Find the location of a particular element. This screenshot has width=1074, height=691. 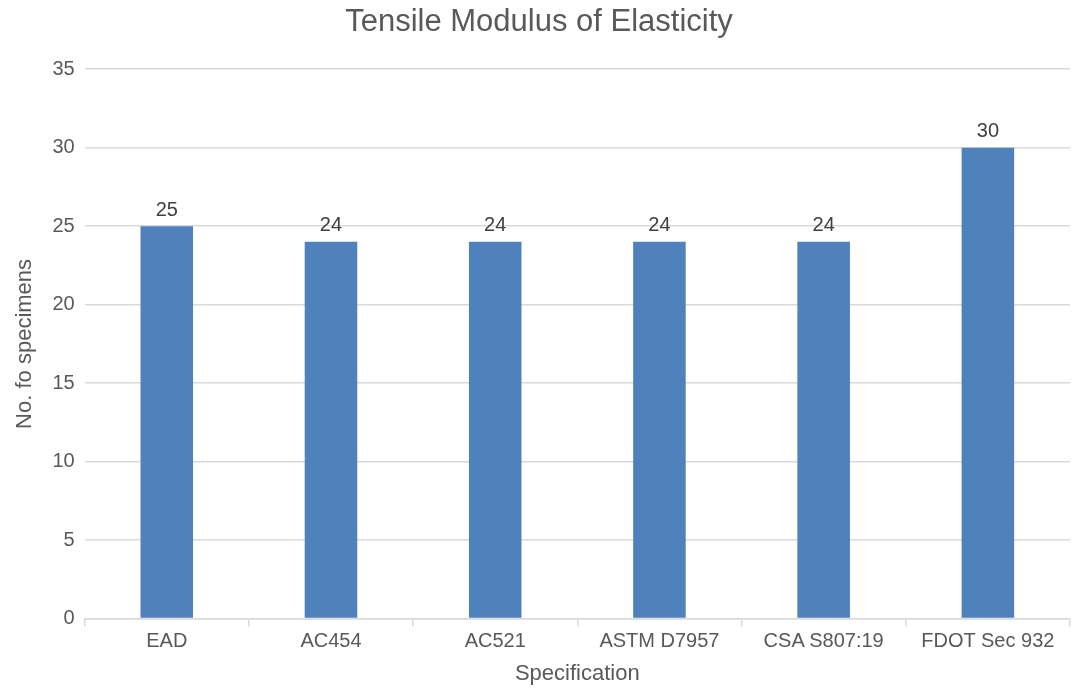

y-tick-label: 5 is located at coordinates (69, 538).